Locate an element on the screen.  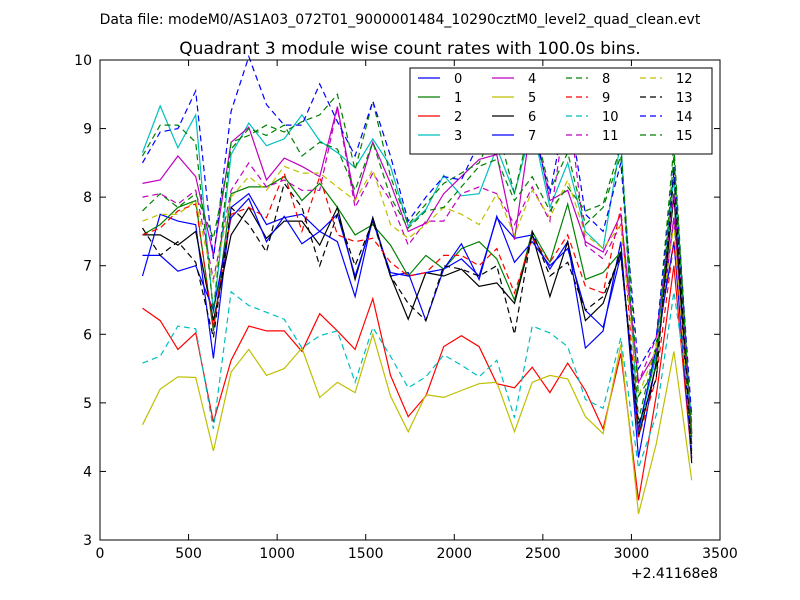
legend-label-5: 5 is located at coordinates (532, 98).